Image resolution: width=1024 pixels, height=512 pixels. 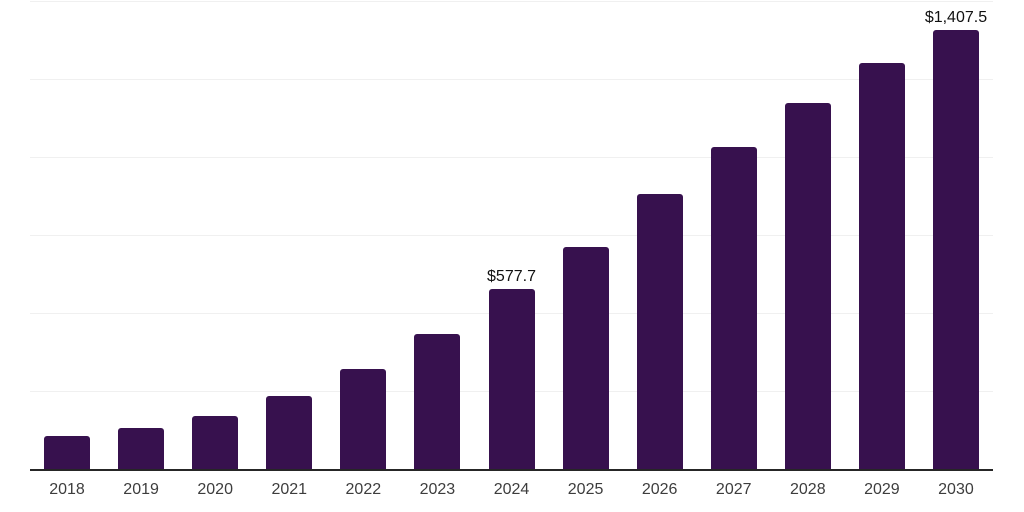 I want to click on bar-2023, so click(x=437, y=401).